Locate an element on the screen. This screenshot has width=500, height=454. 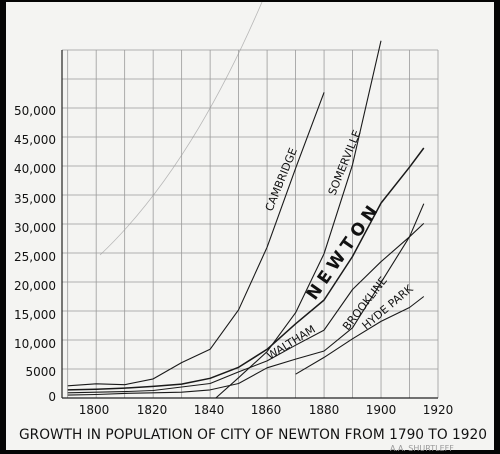
x-tick-label: 1840 is located at coordinates (209, 410).